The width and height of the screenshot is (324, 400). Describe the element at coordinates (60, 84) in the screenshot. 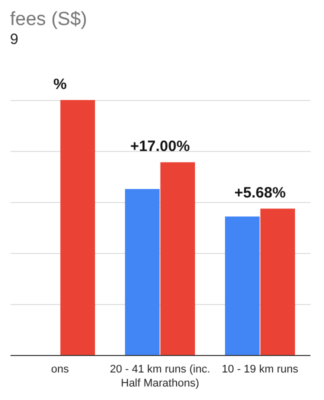

I see `annotation: %` at that location.